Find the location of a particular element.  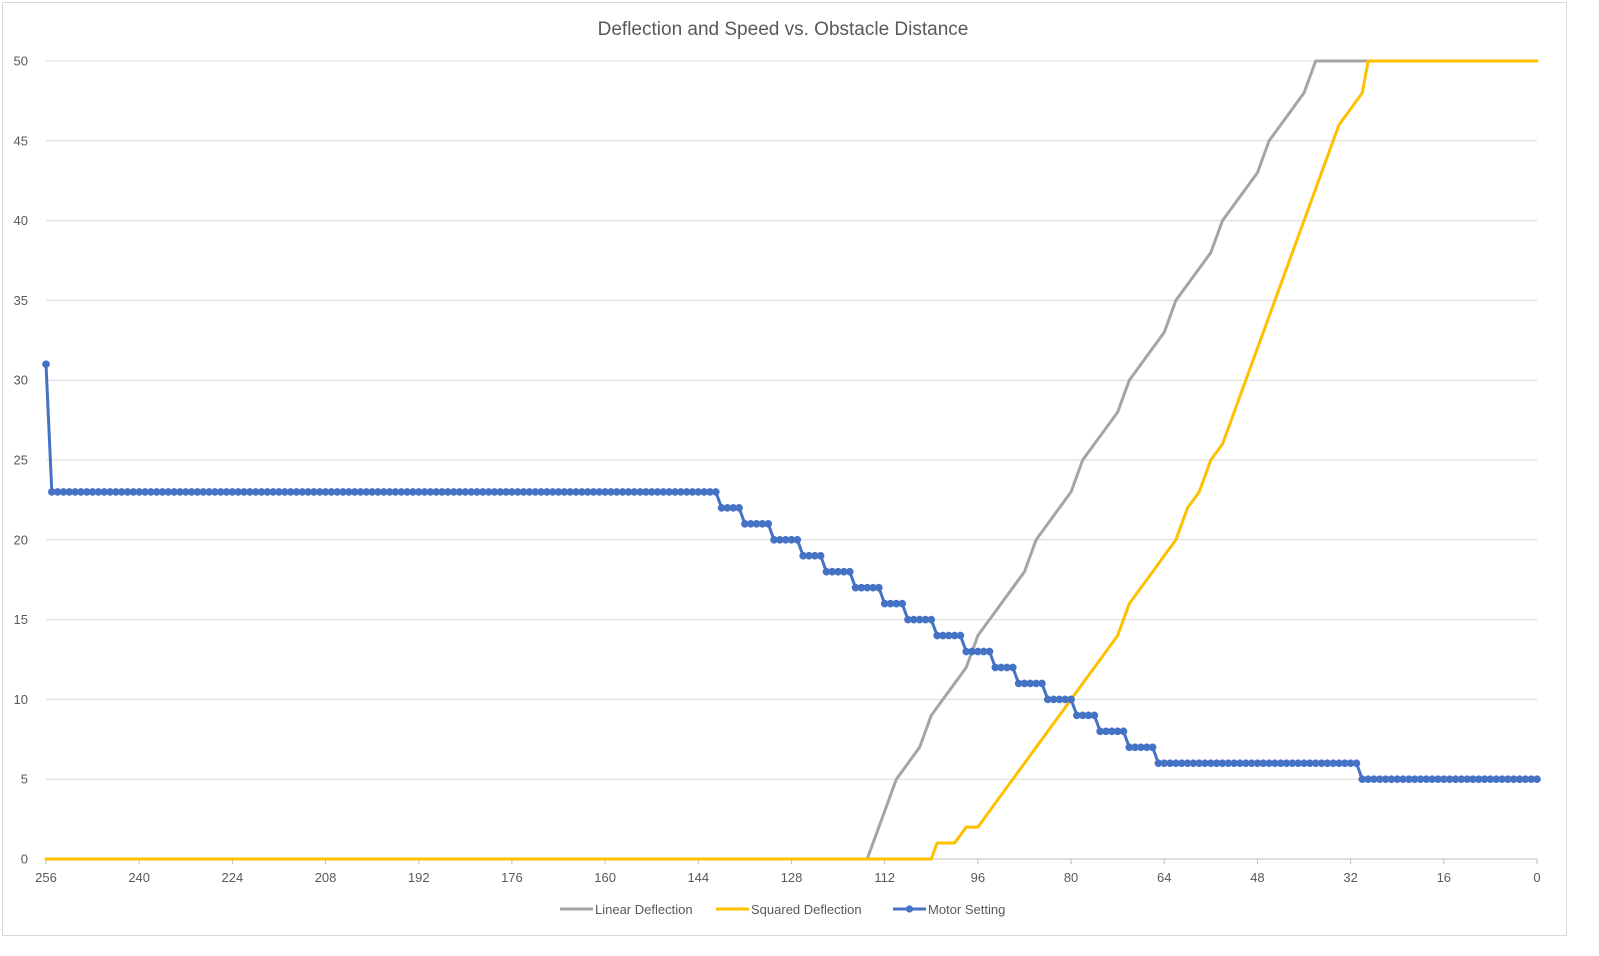

x-tick-label: 160 is located at coordinates (605, 877).